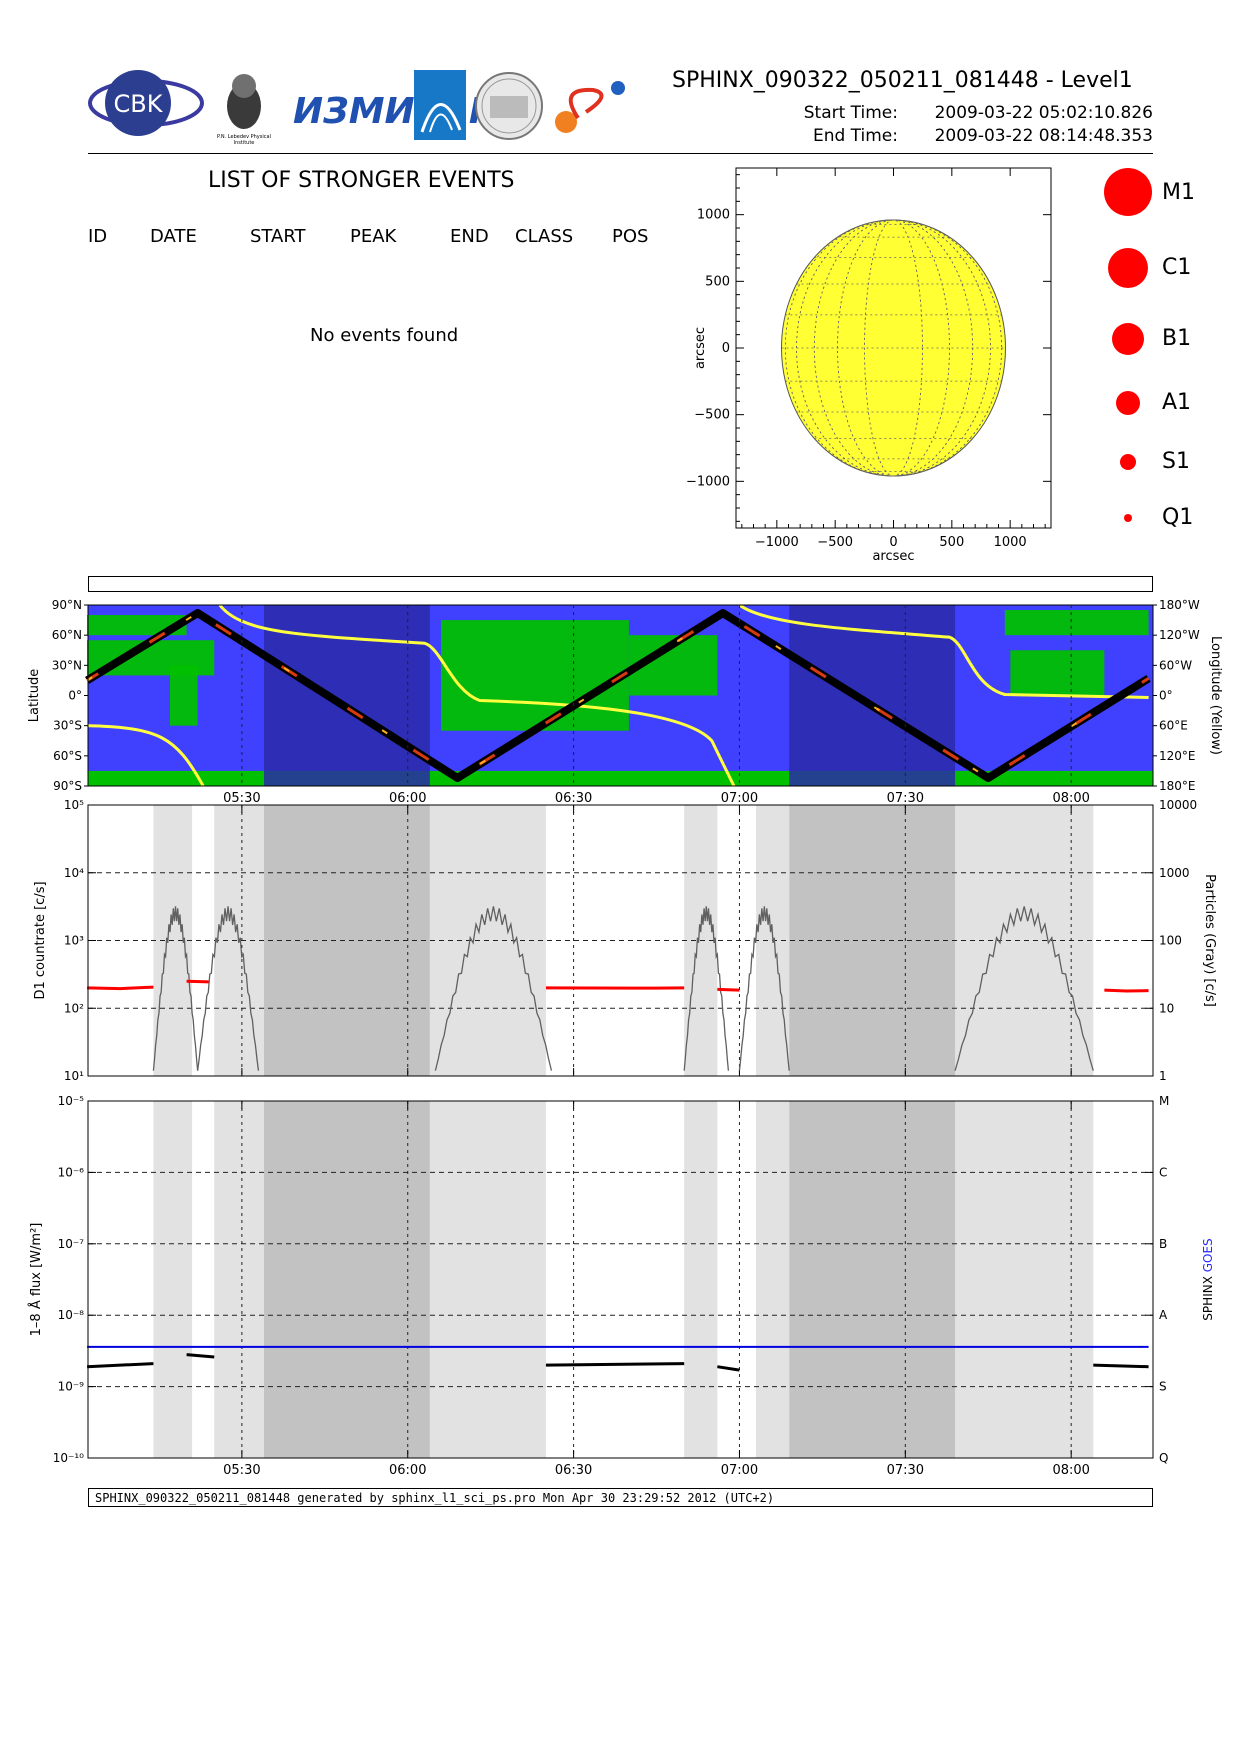 Image resolution: width=1240 pixels, height=1754 pixels. I want to click on solar-logo-icon, so click(590, 107).